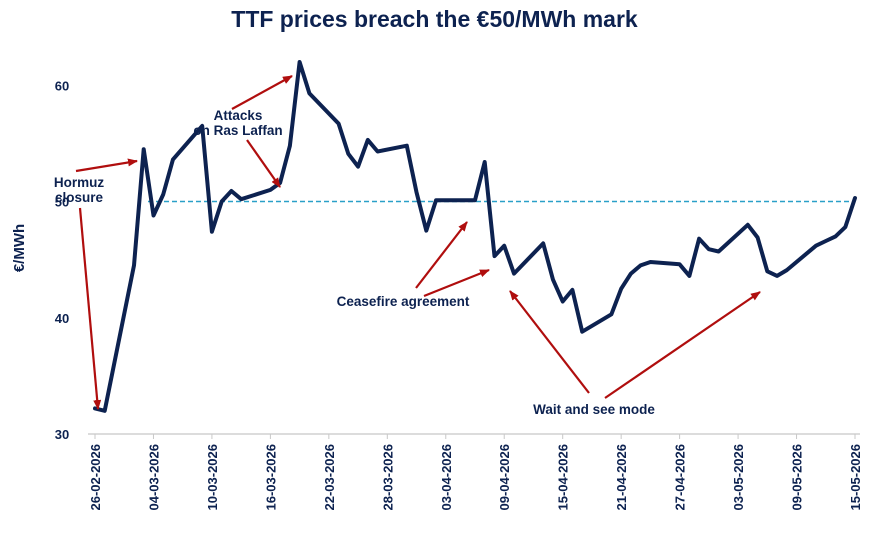 The width and height of the screenshot is (869, 534). What do you see at coordinates (79, 182) in the screenshot?
I see `annotation-hormuz-closure: Hormuz` at bounding box center [79, 182].